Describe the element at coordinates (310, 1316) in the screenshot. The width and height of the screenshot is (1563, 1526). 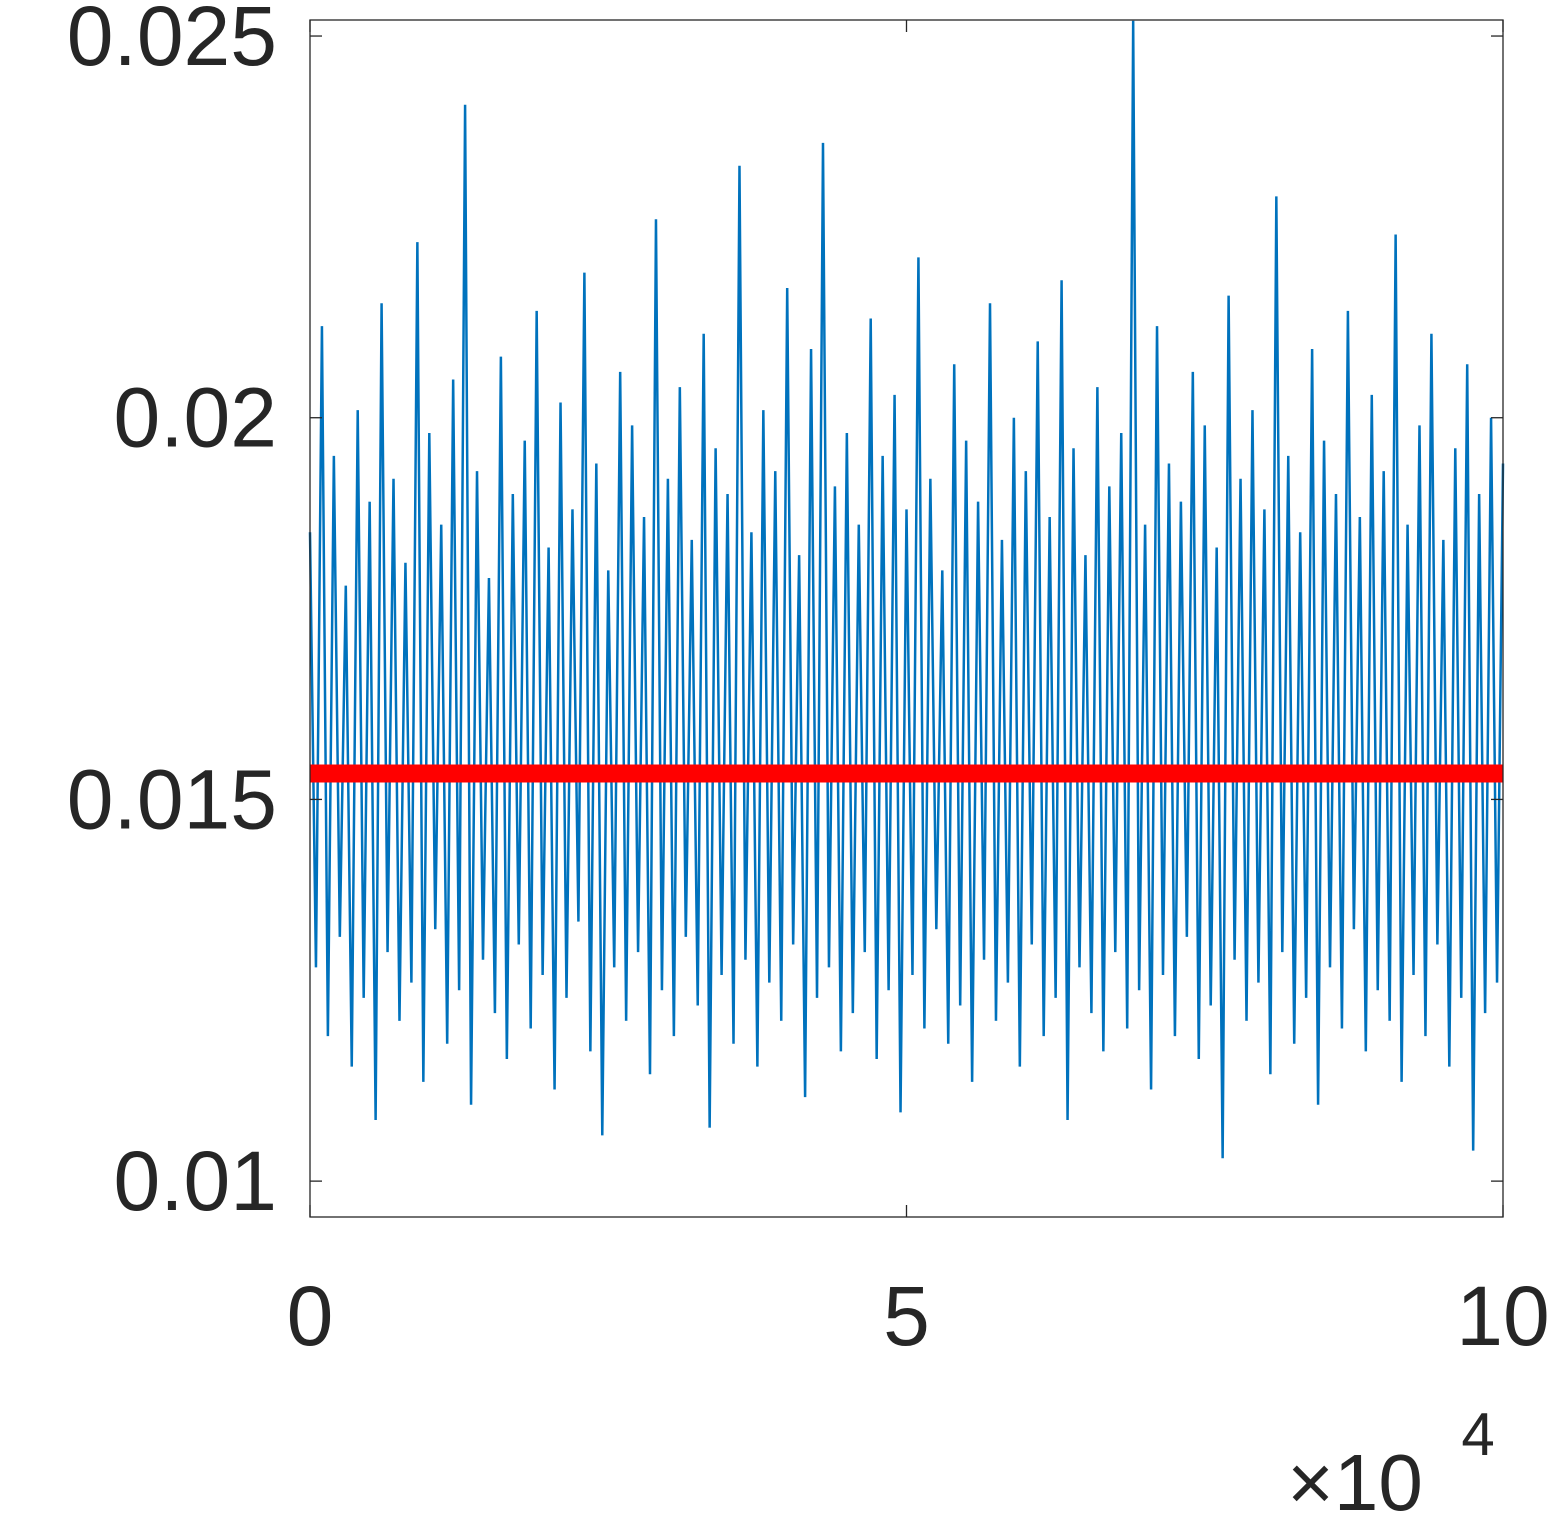
I see `x-tick-label: 0` at that location.